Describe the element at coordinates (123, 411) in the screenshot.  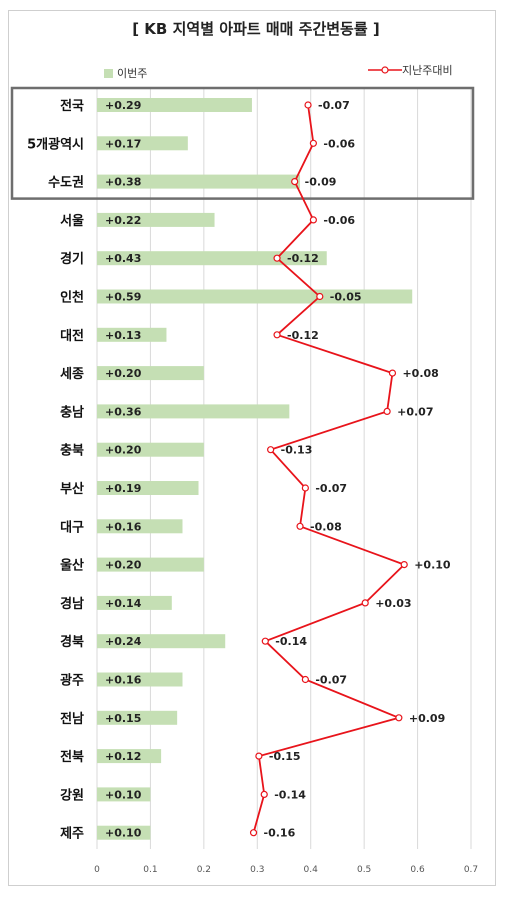
I see `bar-value-label: +0.36` at that location.